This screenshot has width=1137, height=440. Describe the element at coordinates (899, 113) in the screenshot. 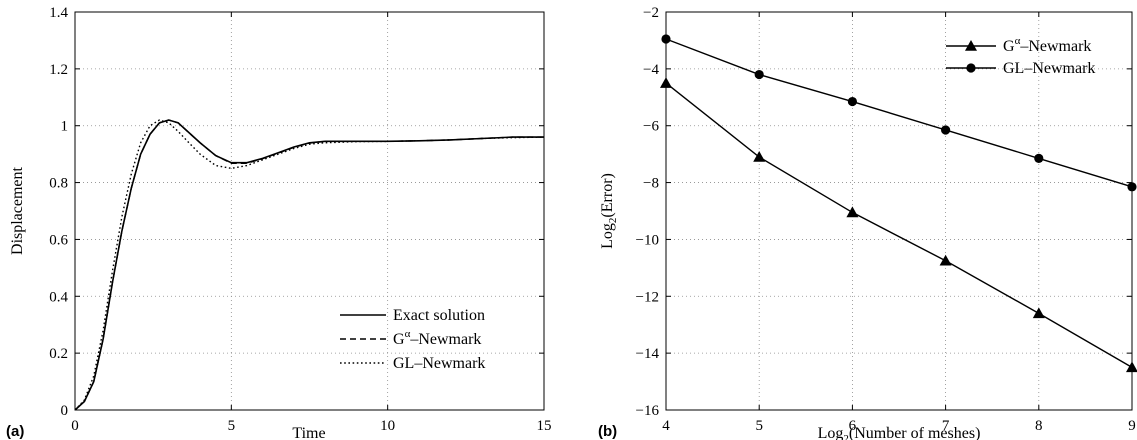

I see `panel-b-series-2-line` at that location.